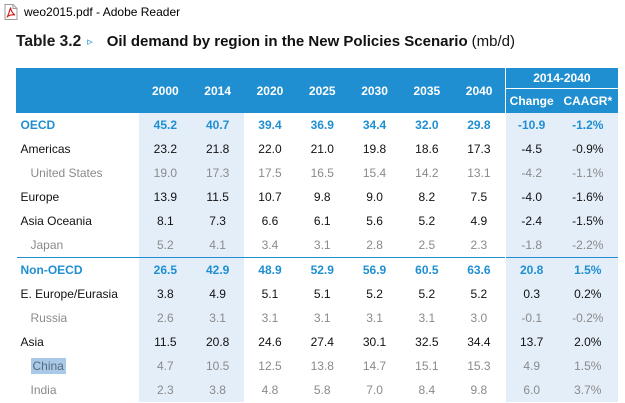 Image resolution: width=625 pixels, height=403 pixels. What do you see at coordinates (531, 366) in the screenshot?
I see `change-cell: 4.9` at bounding box center [531, 366].